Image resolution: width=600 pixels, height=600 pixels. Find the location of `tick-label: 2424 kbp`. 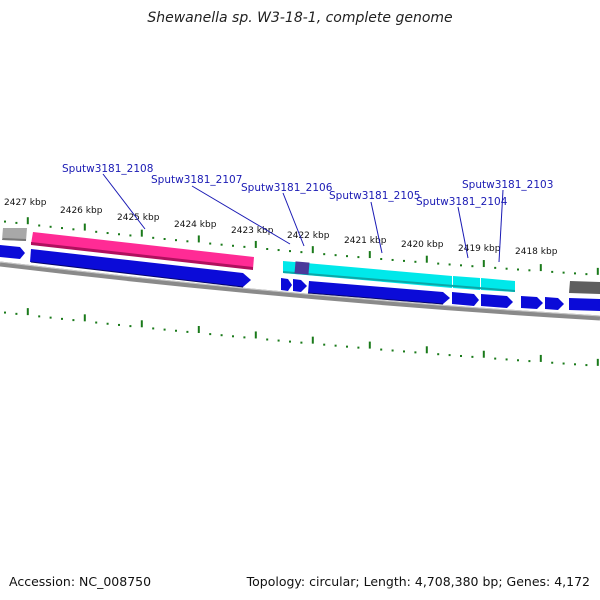

tick-label: 2424 kbp is located at coordinates (195, 225).